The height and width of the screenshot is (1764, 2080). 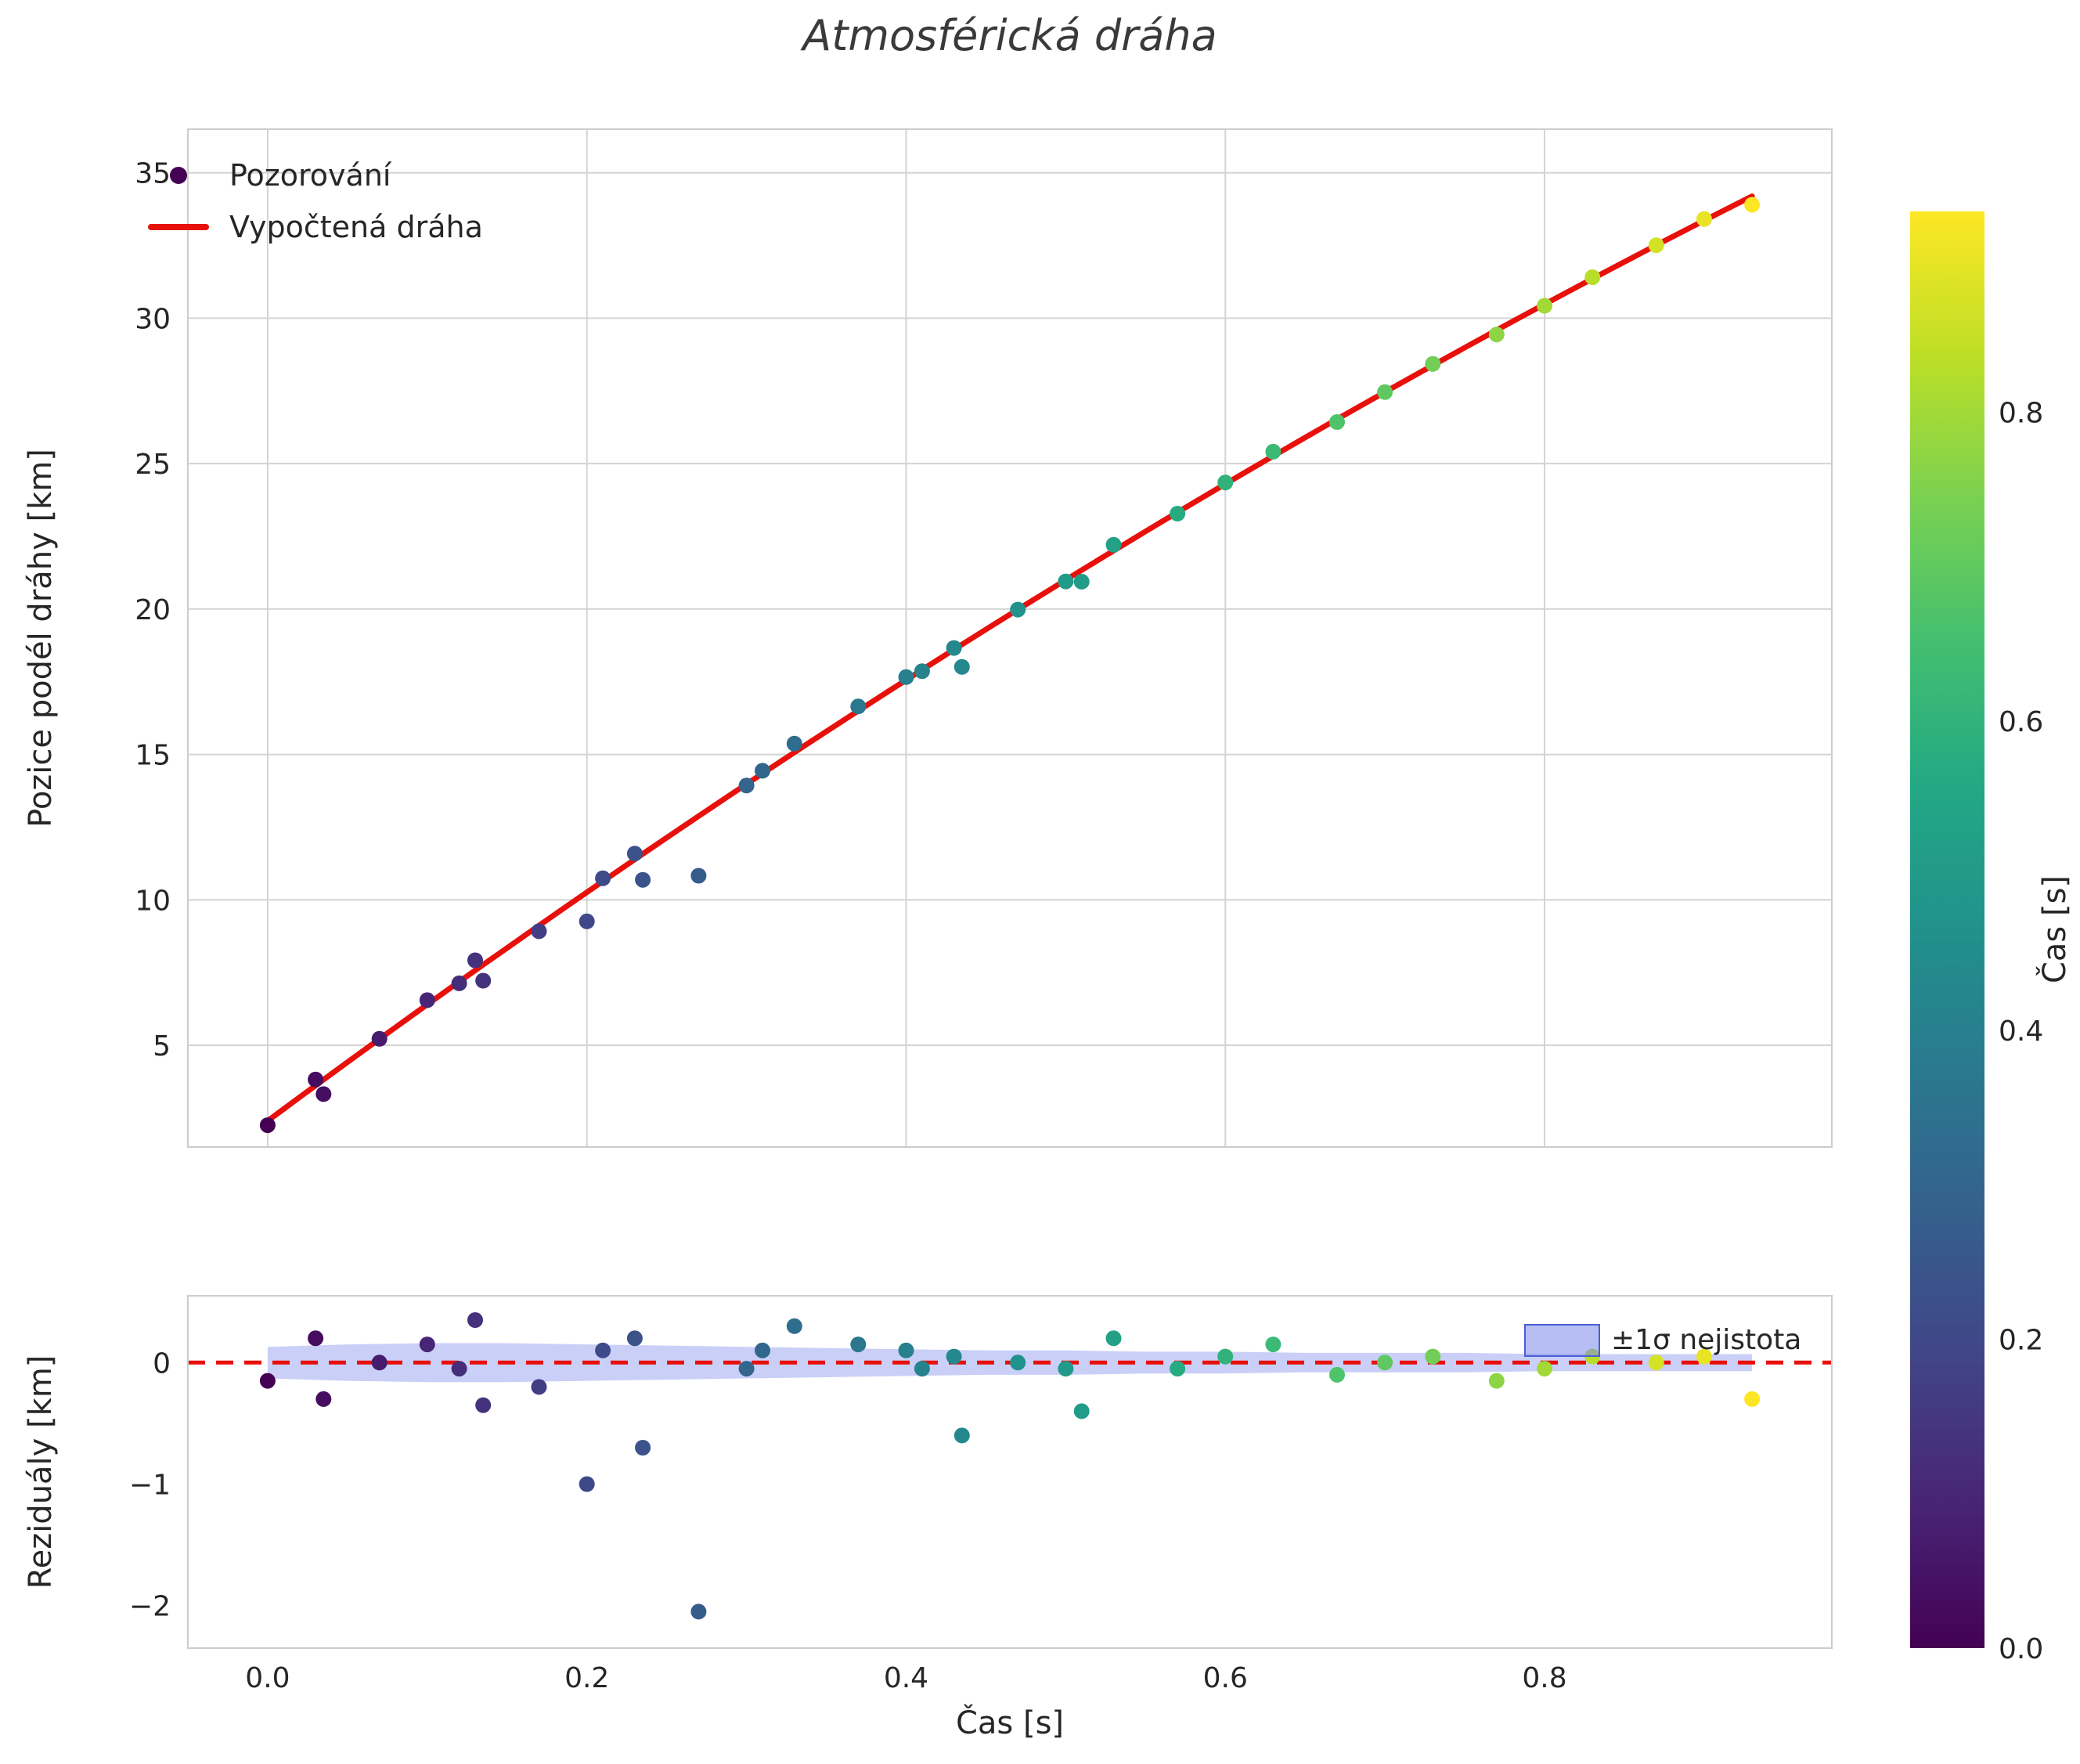 I want to click on legend-item-fit: Vypočtená dráha, so click(x=314, y=227).